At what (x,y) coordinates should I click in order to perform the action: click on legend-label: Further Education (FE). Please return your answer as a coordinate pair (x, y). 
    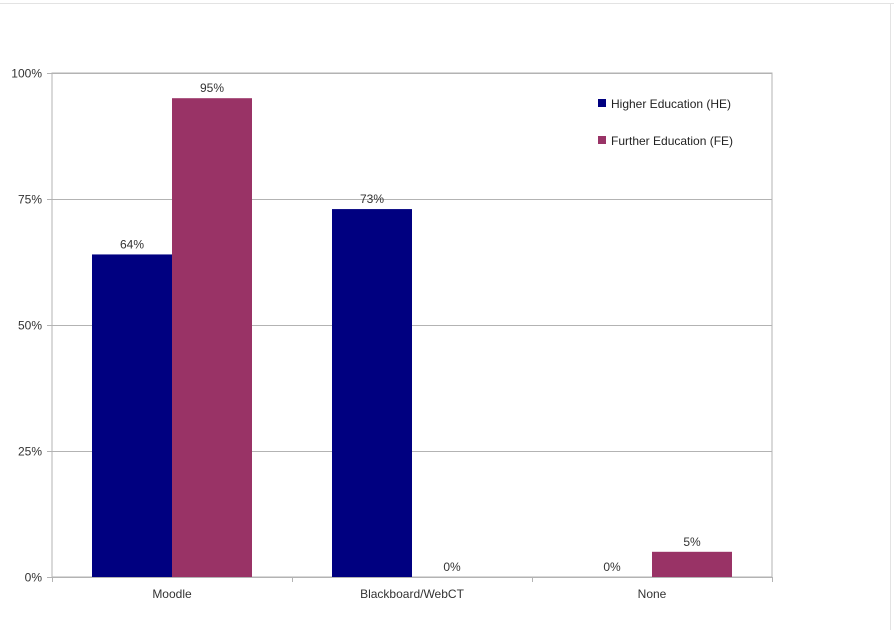
    Looking at the image, I should click on (672, 141).